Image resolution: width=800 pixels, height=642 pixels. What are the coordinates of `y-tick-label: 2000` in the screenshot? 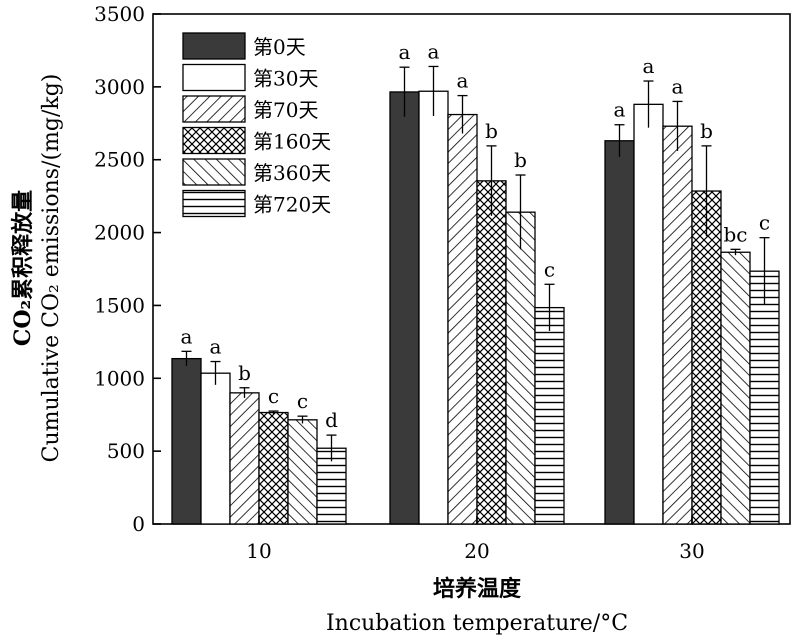 It's located at (119, 233).